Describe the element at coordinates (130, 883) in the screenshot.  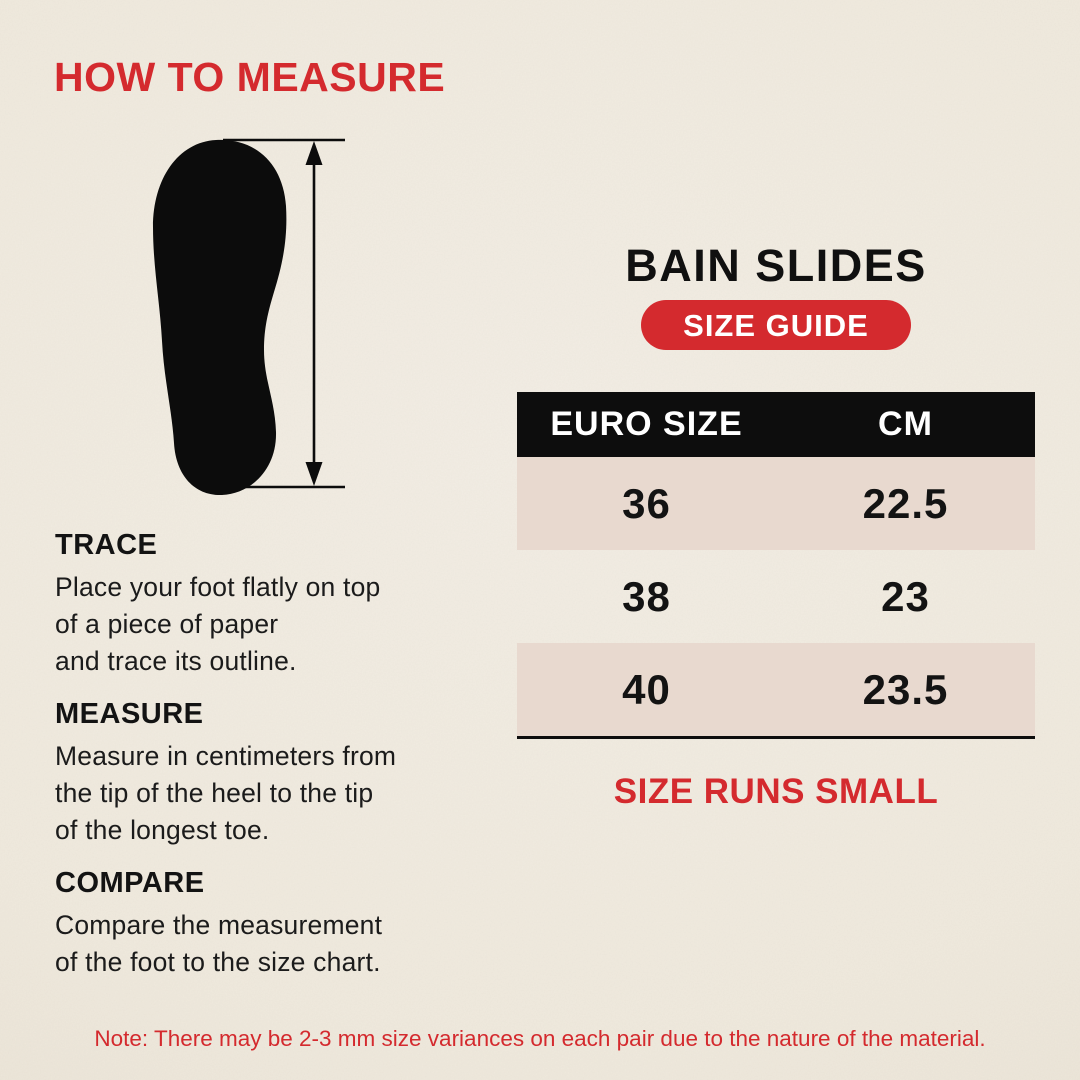
I see `step-heading: COMPARE` at that location.